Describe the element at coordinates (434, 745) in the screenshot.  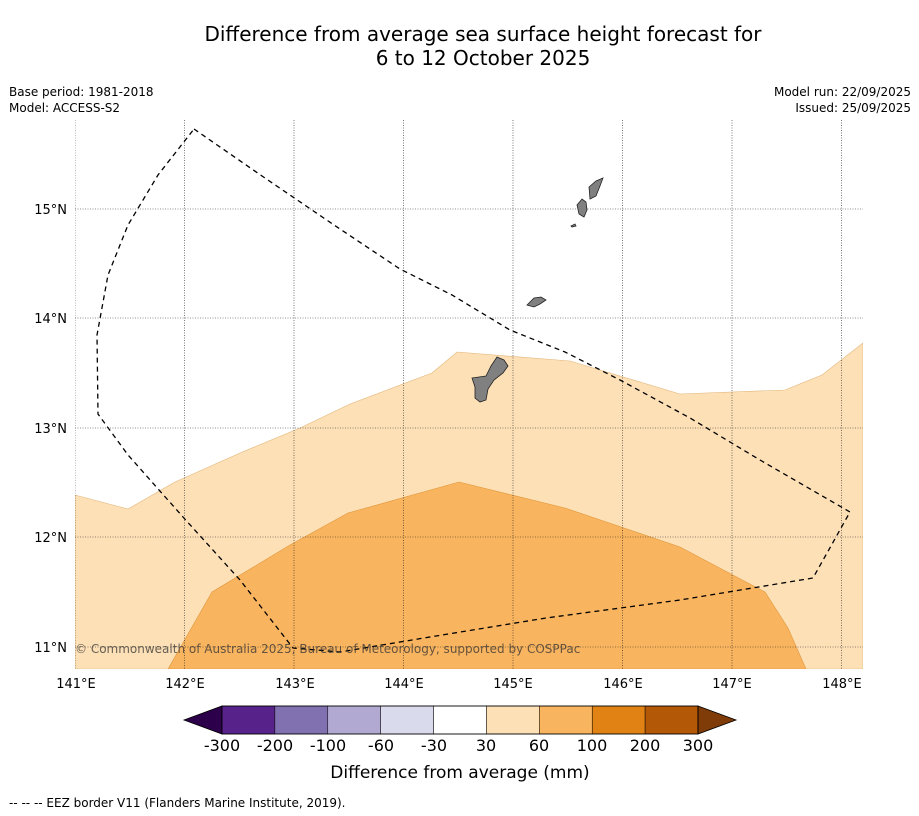
I see `colorbar-tick-label: -30` at that location.